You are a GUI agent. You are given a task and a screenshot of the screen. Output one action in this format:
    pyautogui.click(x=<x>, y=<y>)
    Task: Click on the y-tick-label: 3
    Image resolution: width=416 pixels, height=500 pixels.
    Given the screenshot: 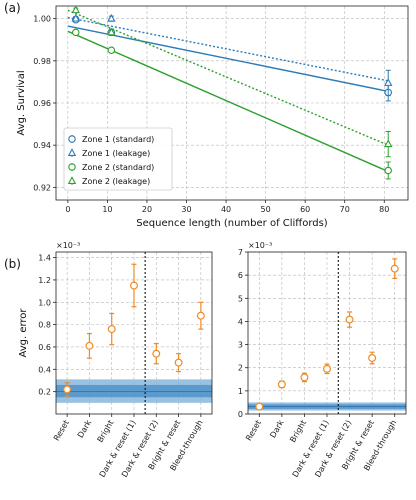 What is the action you would take?
    pyautogui.click(x=240, y=345)
    